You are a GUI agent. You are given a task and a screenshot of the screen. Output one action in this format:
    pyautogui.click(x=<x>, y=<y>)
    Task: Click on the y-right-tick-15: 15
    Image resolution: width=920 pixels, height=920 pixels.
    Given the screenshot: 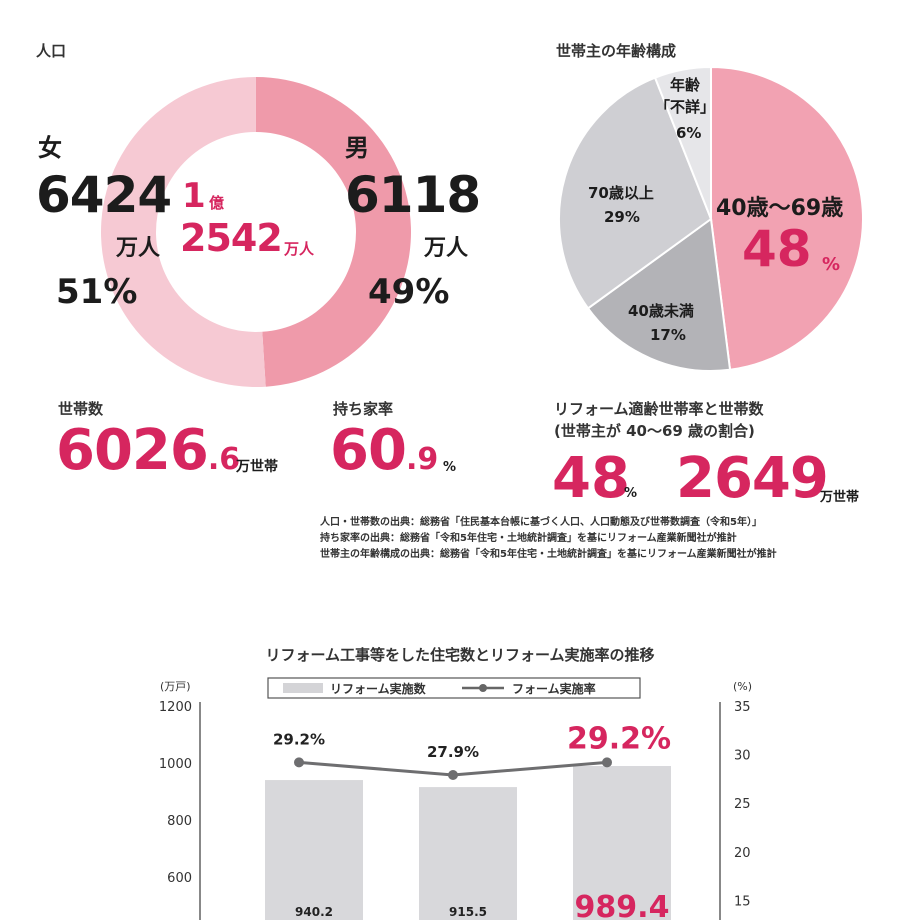 What is the action you would take?
    pyautogui.click(x=742, y=901)
    